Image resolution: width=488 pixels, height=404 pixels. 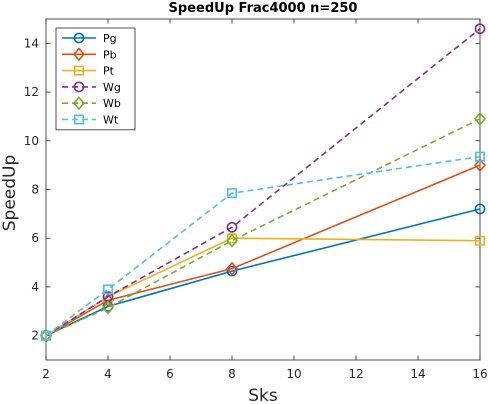 What do you see at coordinates (112, 103) in the screenshot?
I see `legend-label-wb: Wb` at bounding box center [112, 103].